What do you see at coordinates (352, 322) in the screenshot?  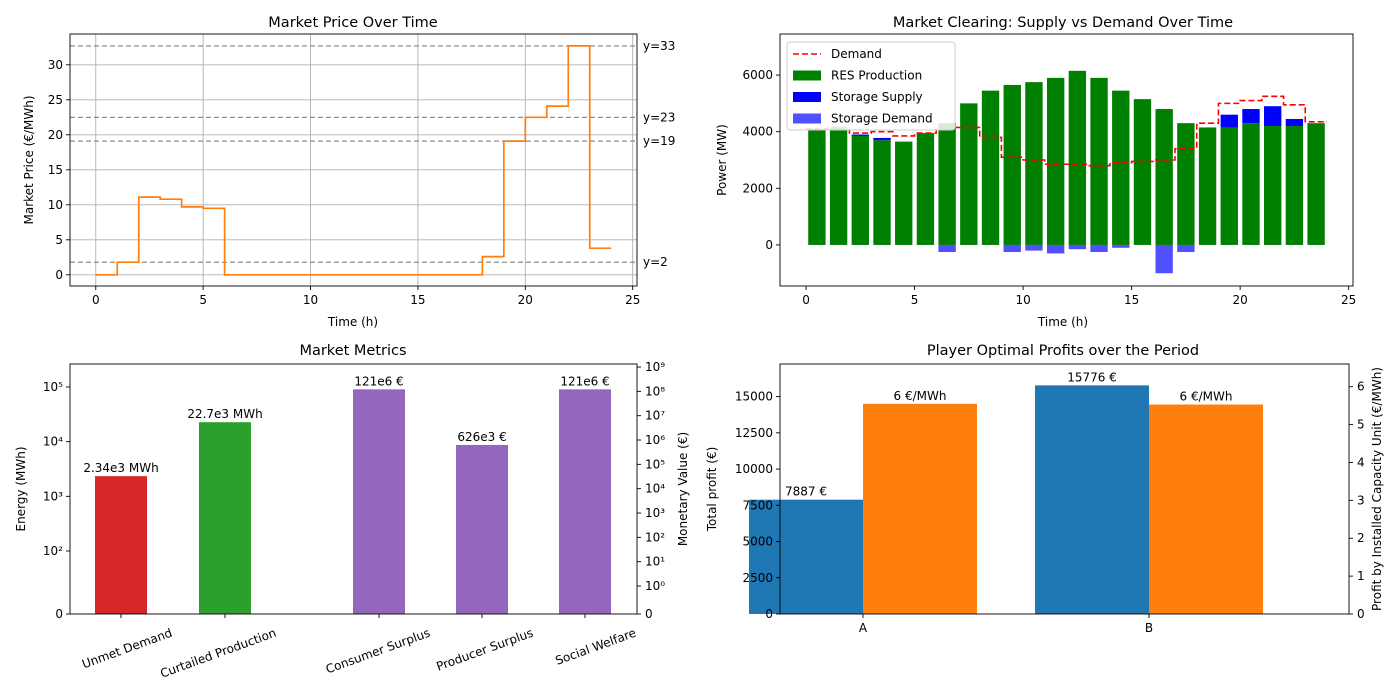 I see `market-price-xlabel: Time (h)` at bounding box center [352, 322].